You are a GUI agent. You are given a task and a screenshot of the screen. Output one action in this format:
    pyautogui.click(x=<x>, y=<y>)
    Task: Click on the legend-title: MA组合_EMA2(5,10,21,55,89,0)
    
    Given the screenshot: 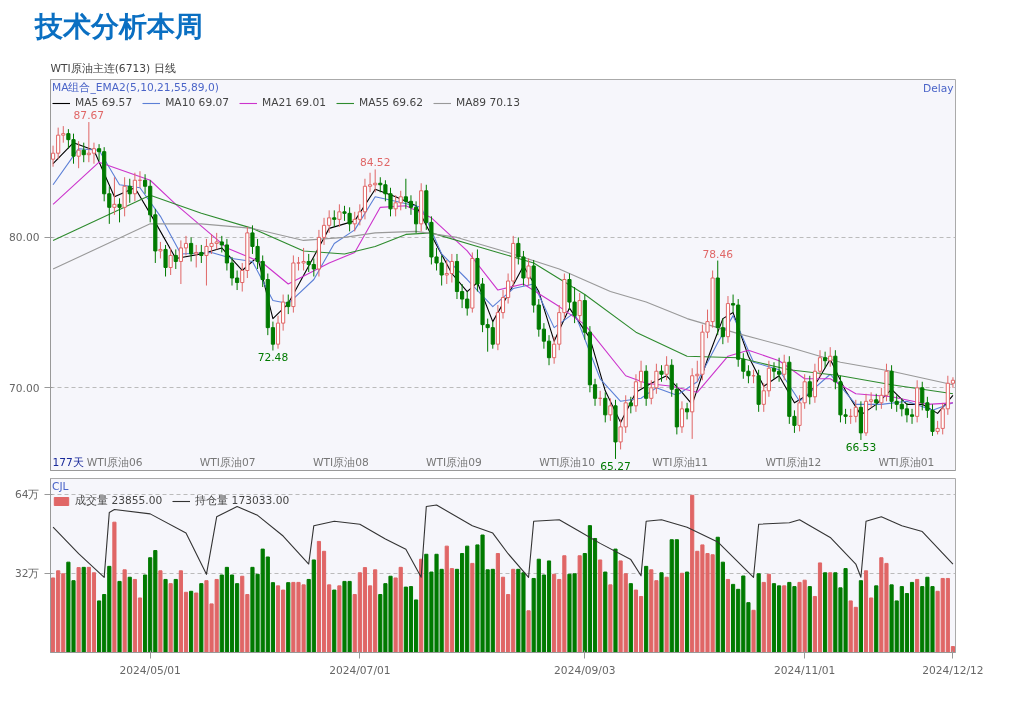 What is the action you would take?
    pyautogui.click(x=136, y=88)
    